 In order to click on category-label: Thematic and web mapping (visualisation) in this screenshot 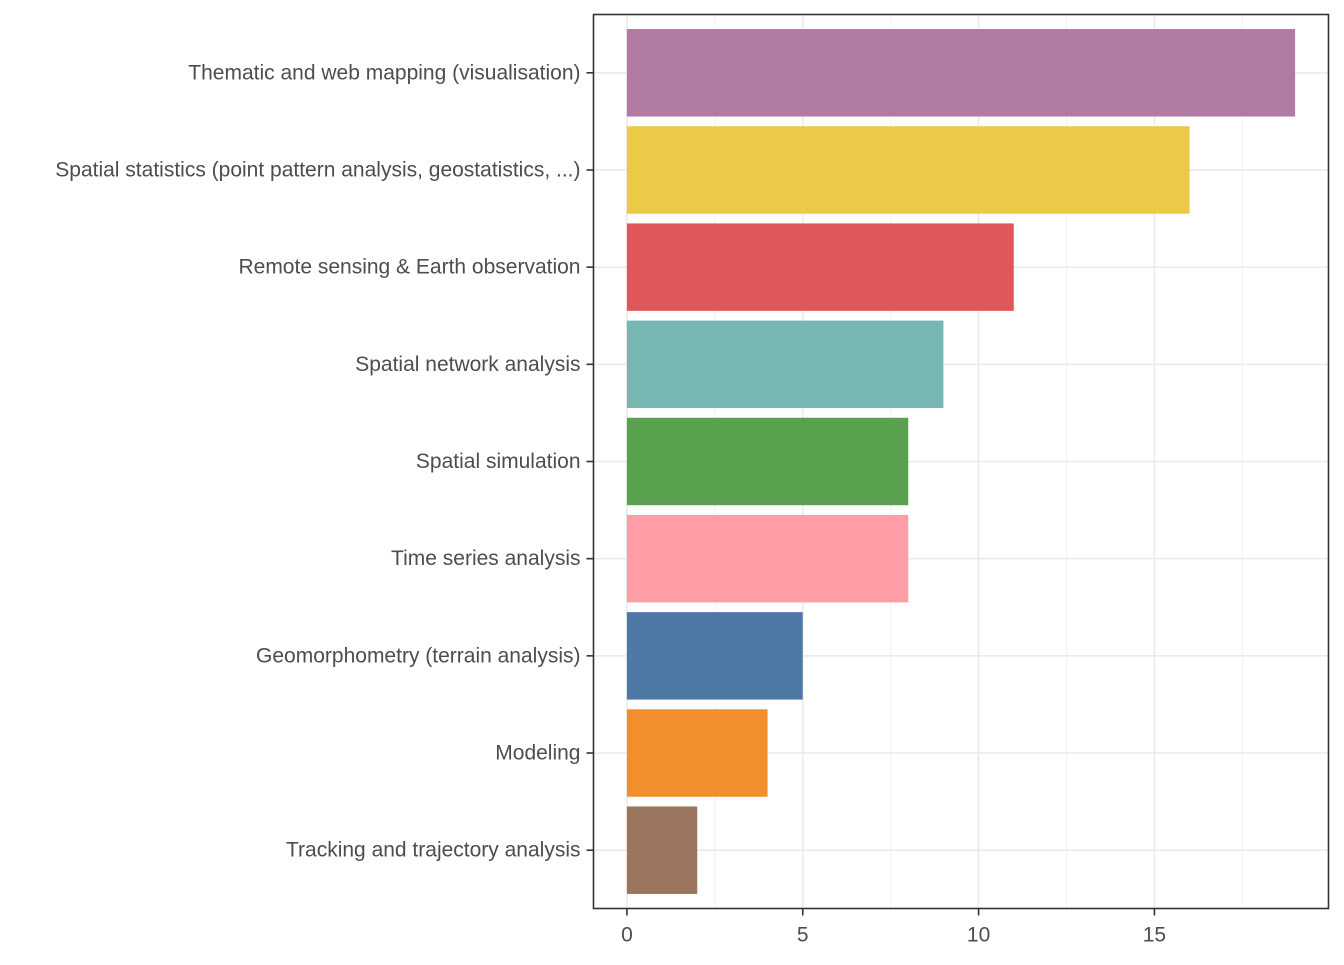, I will do `click(384, 72)`.